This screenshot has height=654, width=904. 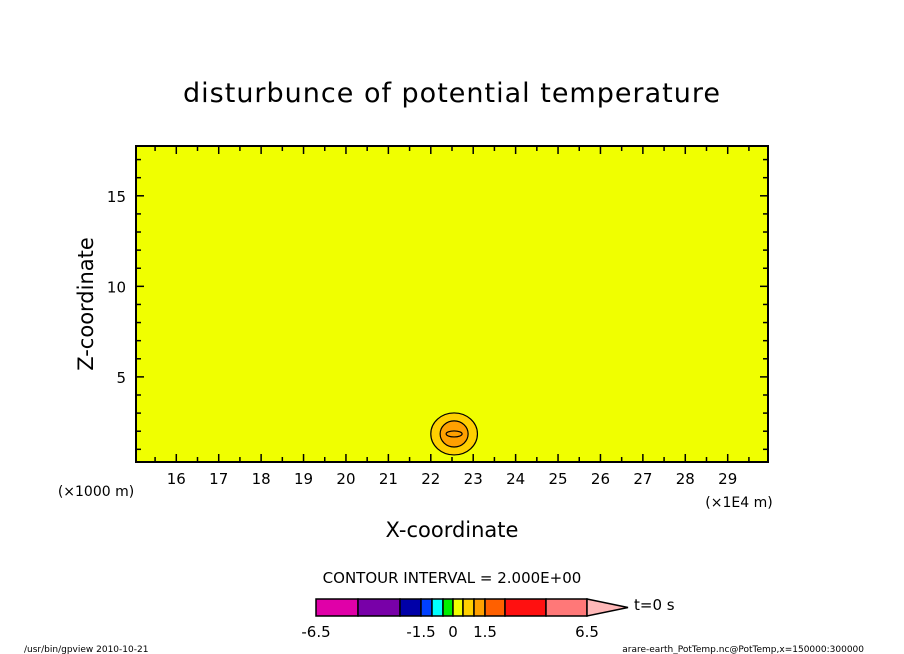 What do you see at coordinates (452, 93) in the screenshot?
I see `chart-title: disturbunce of potential temperature` at bounding box center [452, 93].